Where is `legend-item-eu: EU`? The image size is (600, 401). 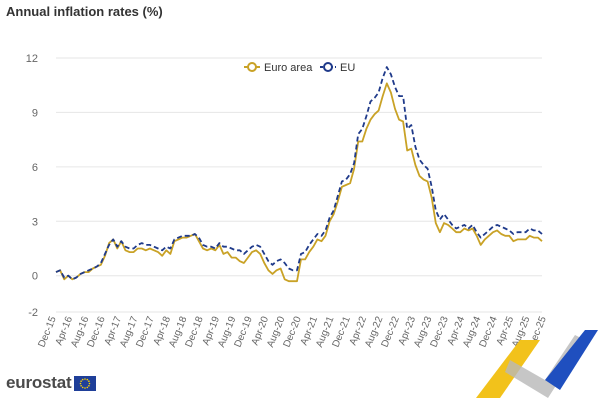
legend-item-eu: EU is located at coordinates (337, 68).